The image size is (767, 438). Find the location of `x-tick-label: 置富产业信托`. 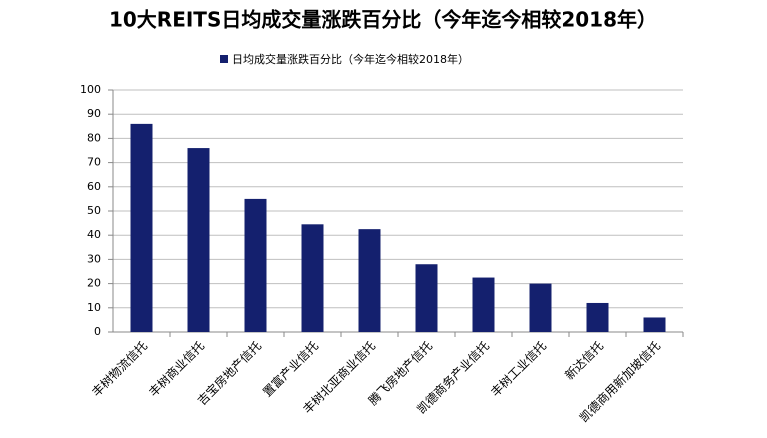

x-tick-label: 置富产业信托 is located at coordinates (291, 369).